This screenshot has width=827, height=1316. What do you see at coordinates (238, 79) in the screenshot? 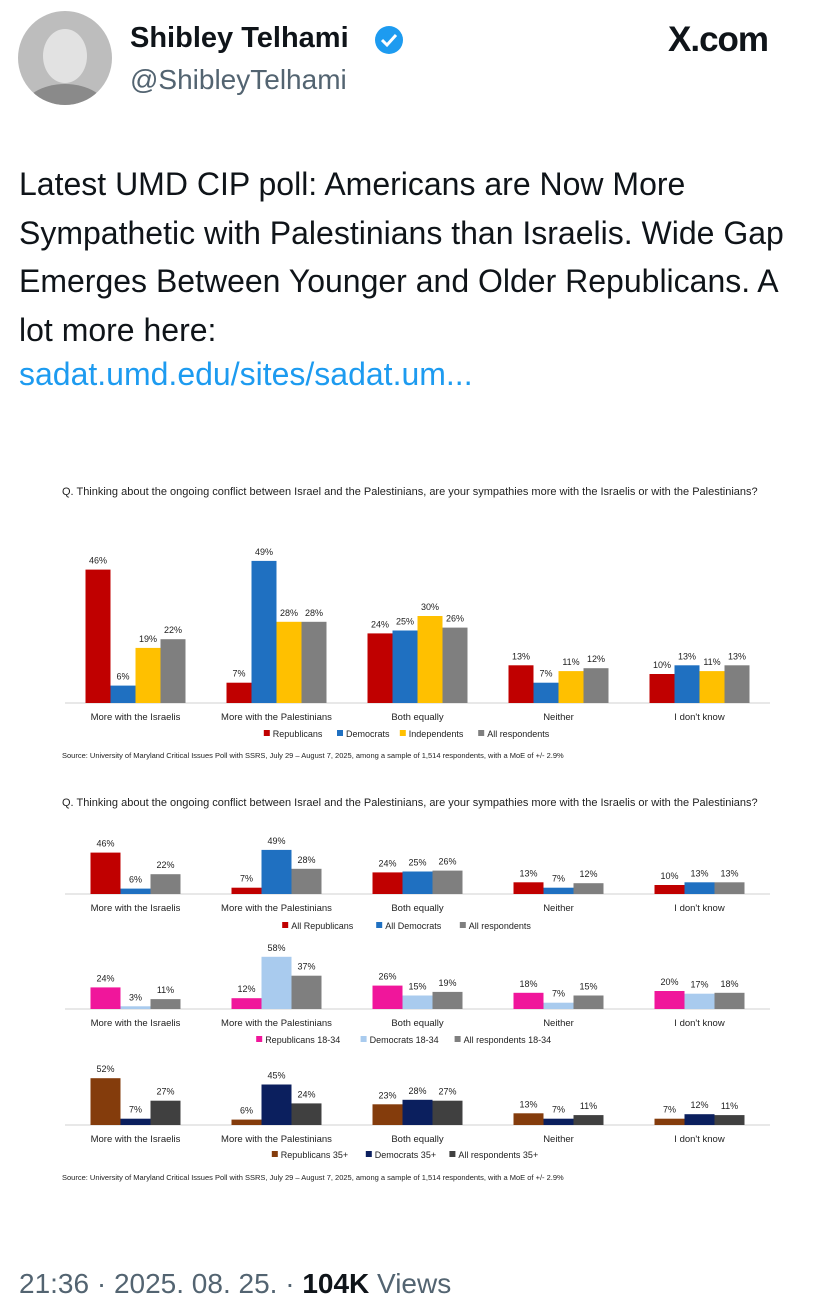
I see `author-handle: @ShibleyTelhami` at bounding box center [238, 79].